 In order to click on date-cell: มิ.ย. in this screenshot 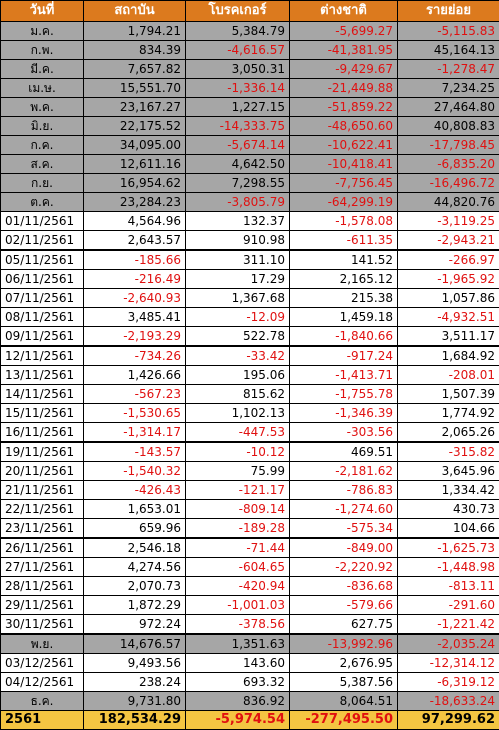, I will do `click(42, 126)`.